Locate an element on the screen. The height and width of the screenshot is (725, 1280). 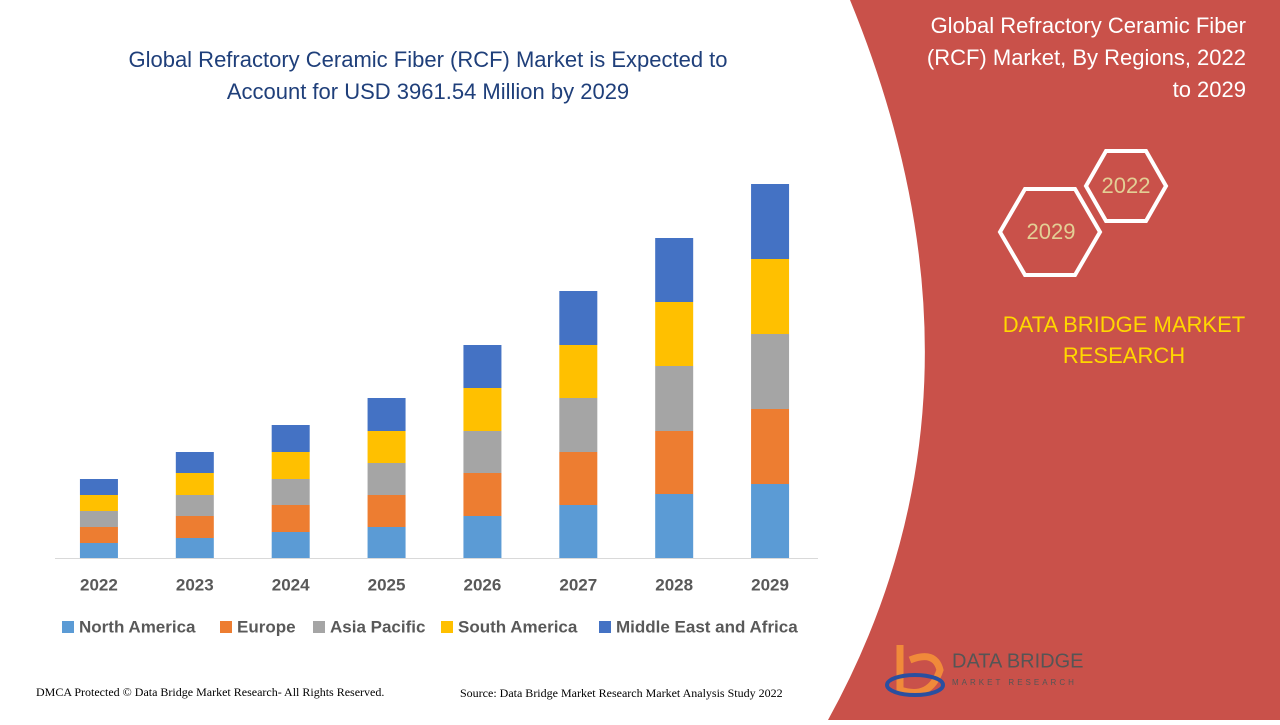
hexagon-label: 2029 is located at coordinates (1051, 231).